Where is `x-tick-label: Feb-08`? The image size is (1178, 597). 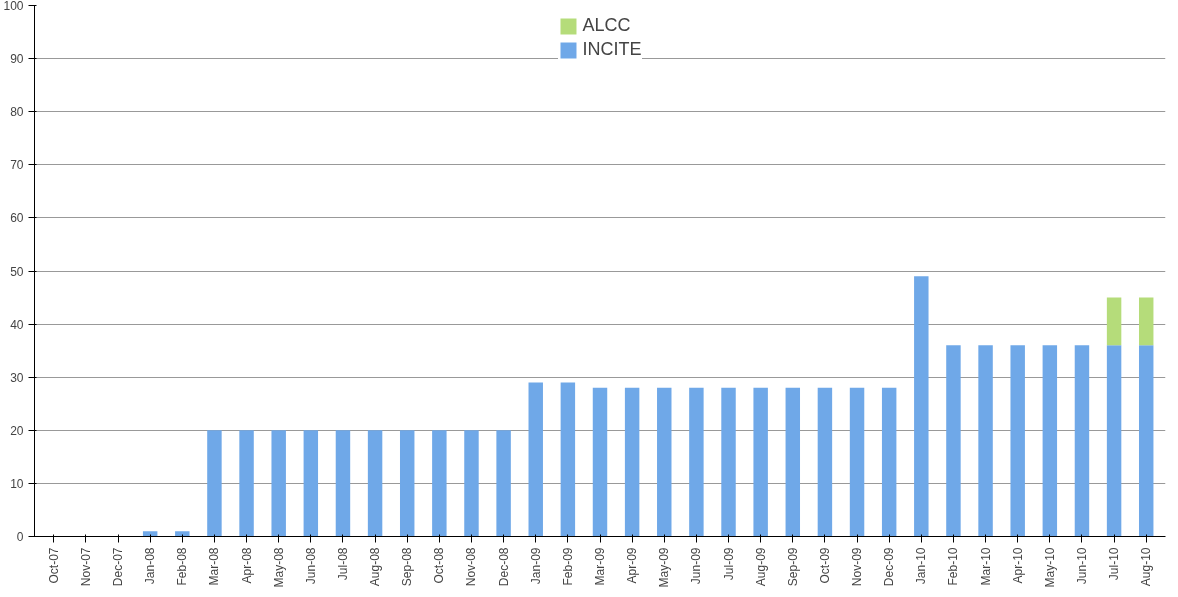
x-tick-label: Feb-08 is located at coordinates (182, 566).